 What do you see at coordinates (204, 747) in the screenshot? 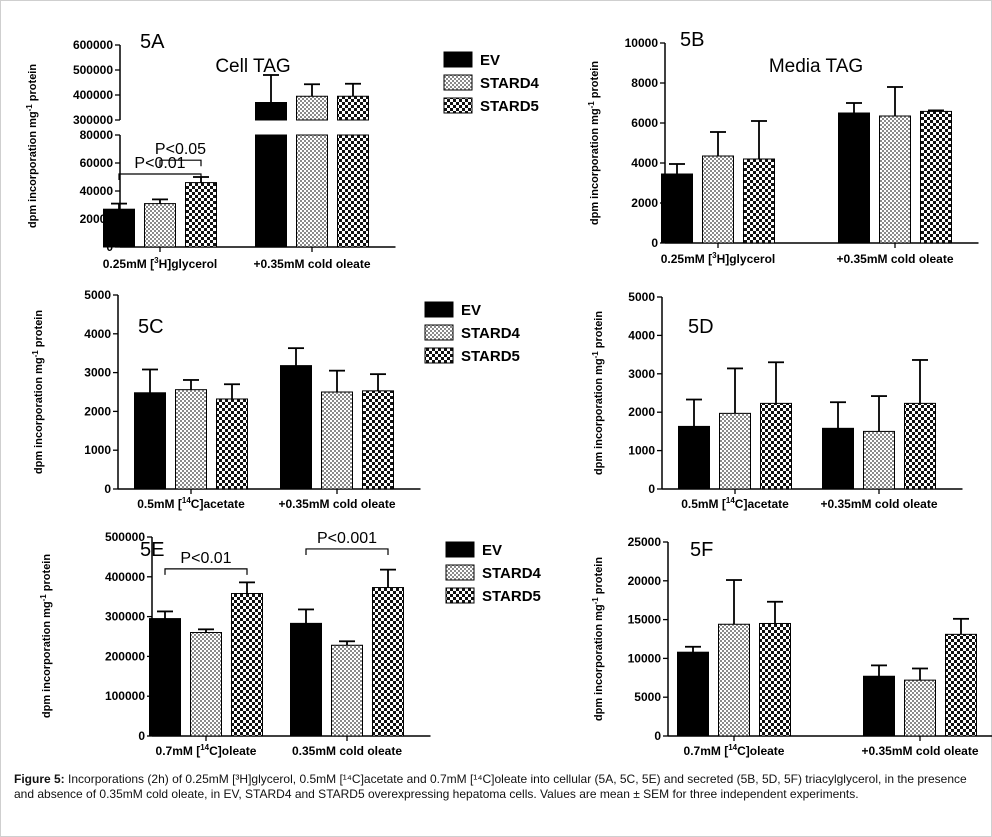
I see `category-label-superscript: 14` at bounding box center [204, 747].